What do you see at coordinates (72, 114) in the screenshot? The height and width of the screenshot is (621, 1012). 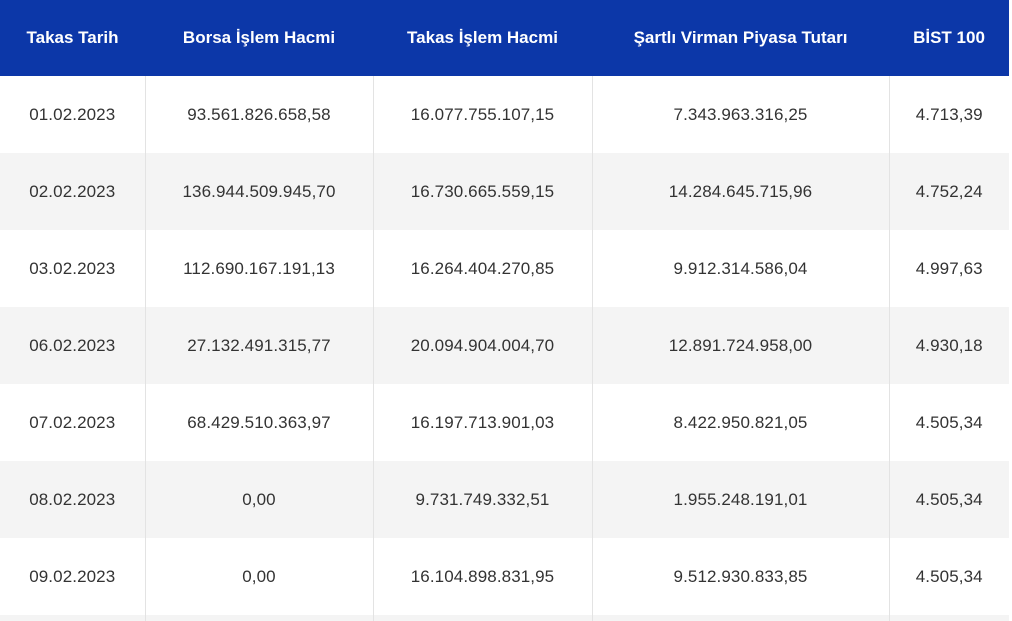 I see `cell-date: 01.02.2023` at bounding box center [72, 114].